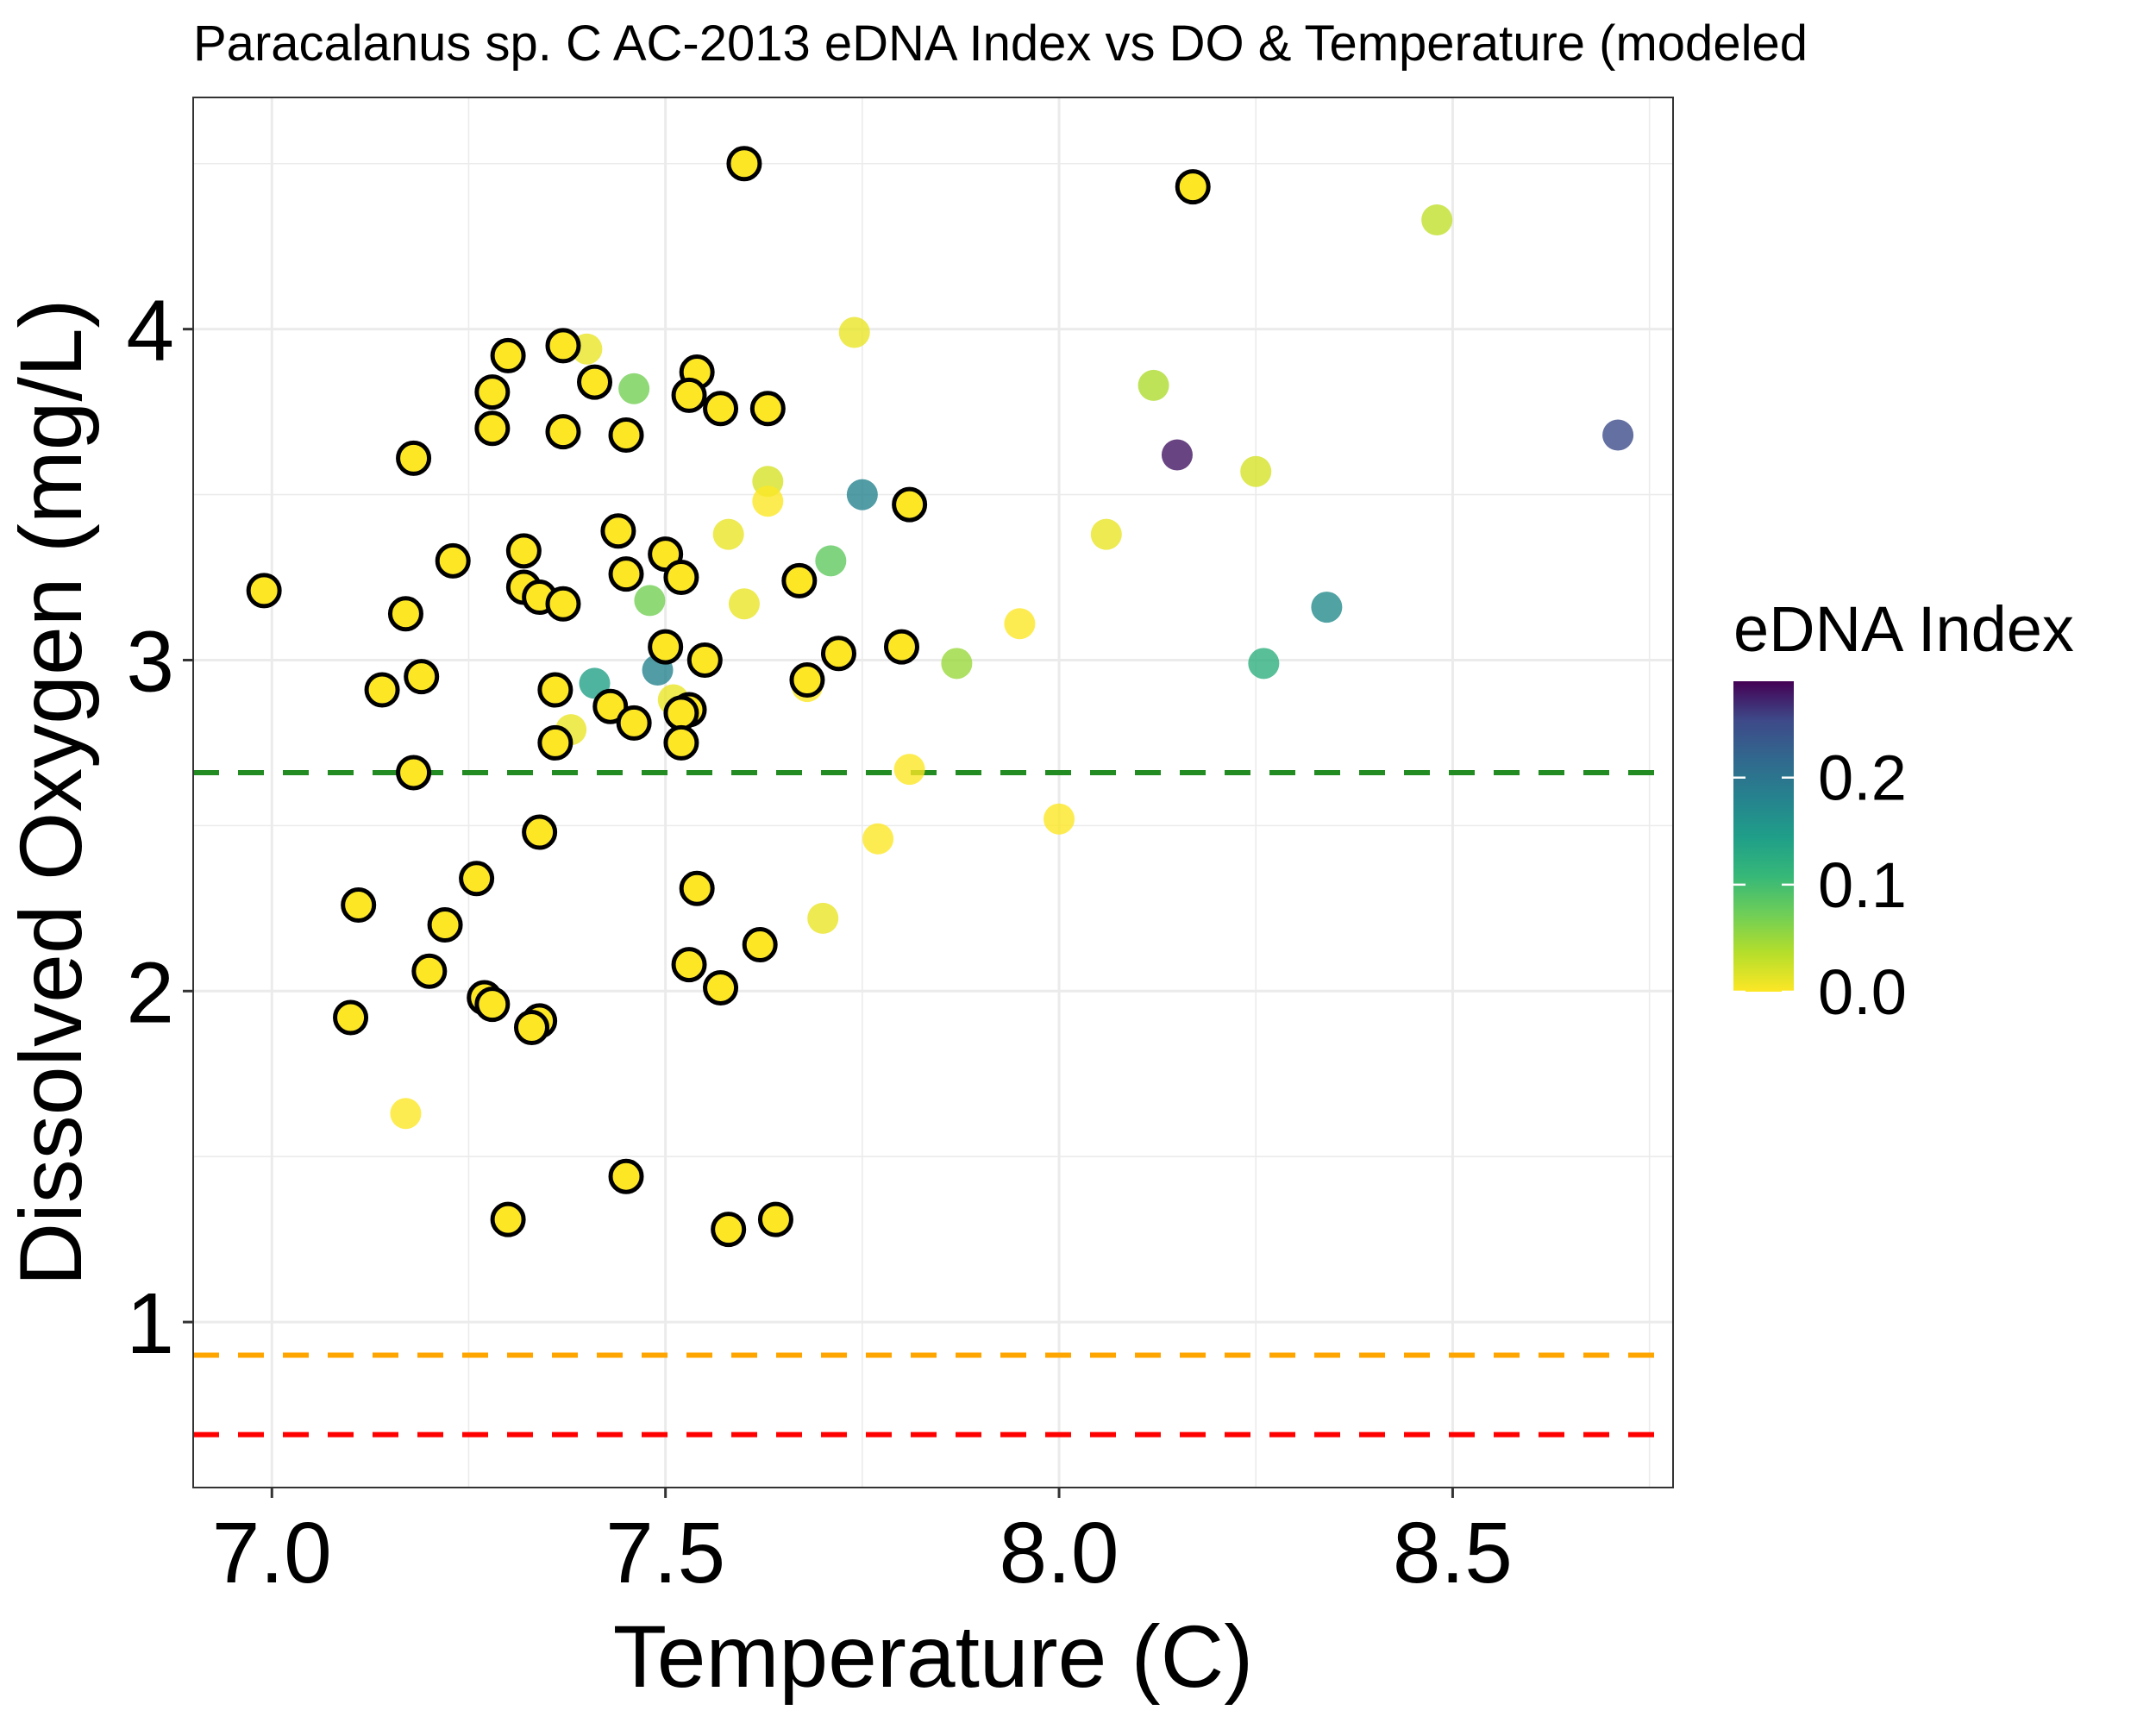 The height and width of the screenshot is (1729, 2156). I want to click on y-tick-label: 3, so click(150, 662).